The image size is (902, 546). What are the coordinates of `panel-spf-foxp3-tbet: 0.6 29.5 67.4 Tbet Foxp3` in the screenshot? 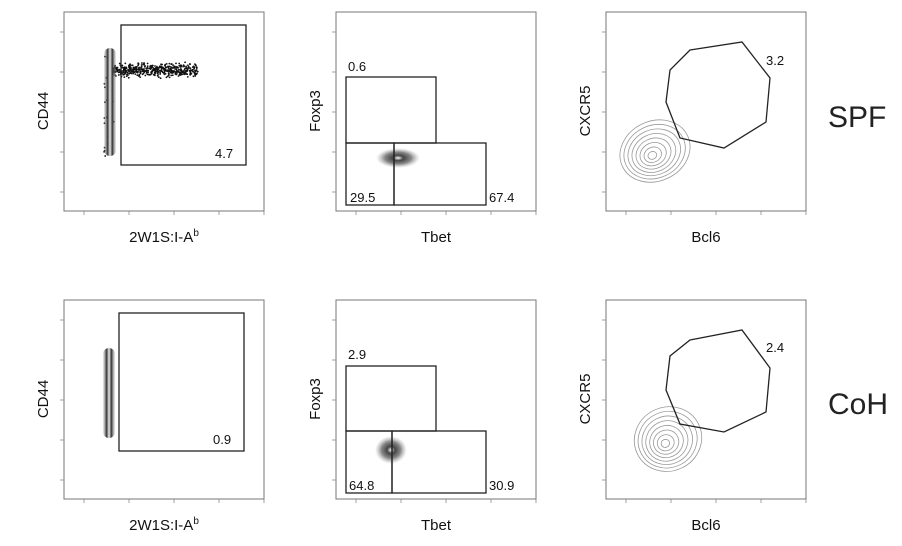 It's located at (422, 128).